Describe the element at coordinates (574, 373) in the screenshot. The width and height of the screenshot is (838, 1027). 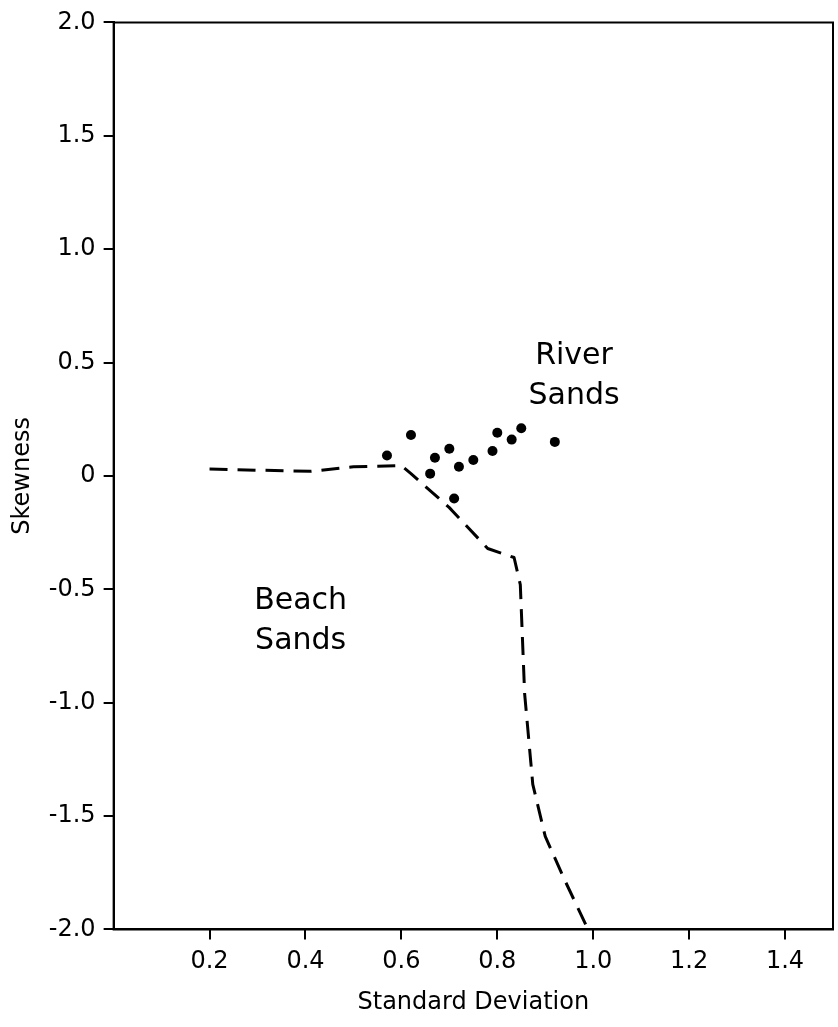
I see `annotation: River Sands` at that location.